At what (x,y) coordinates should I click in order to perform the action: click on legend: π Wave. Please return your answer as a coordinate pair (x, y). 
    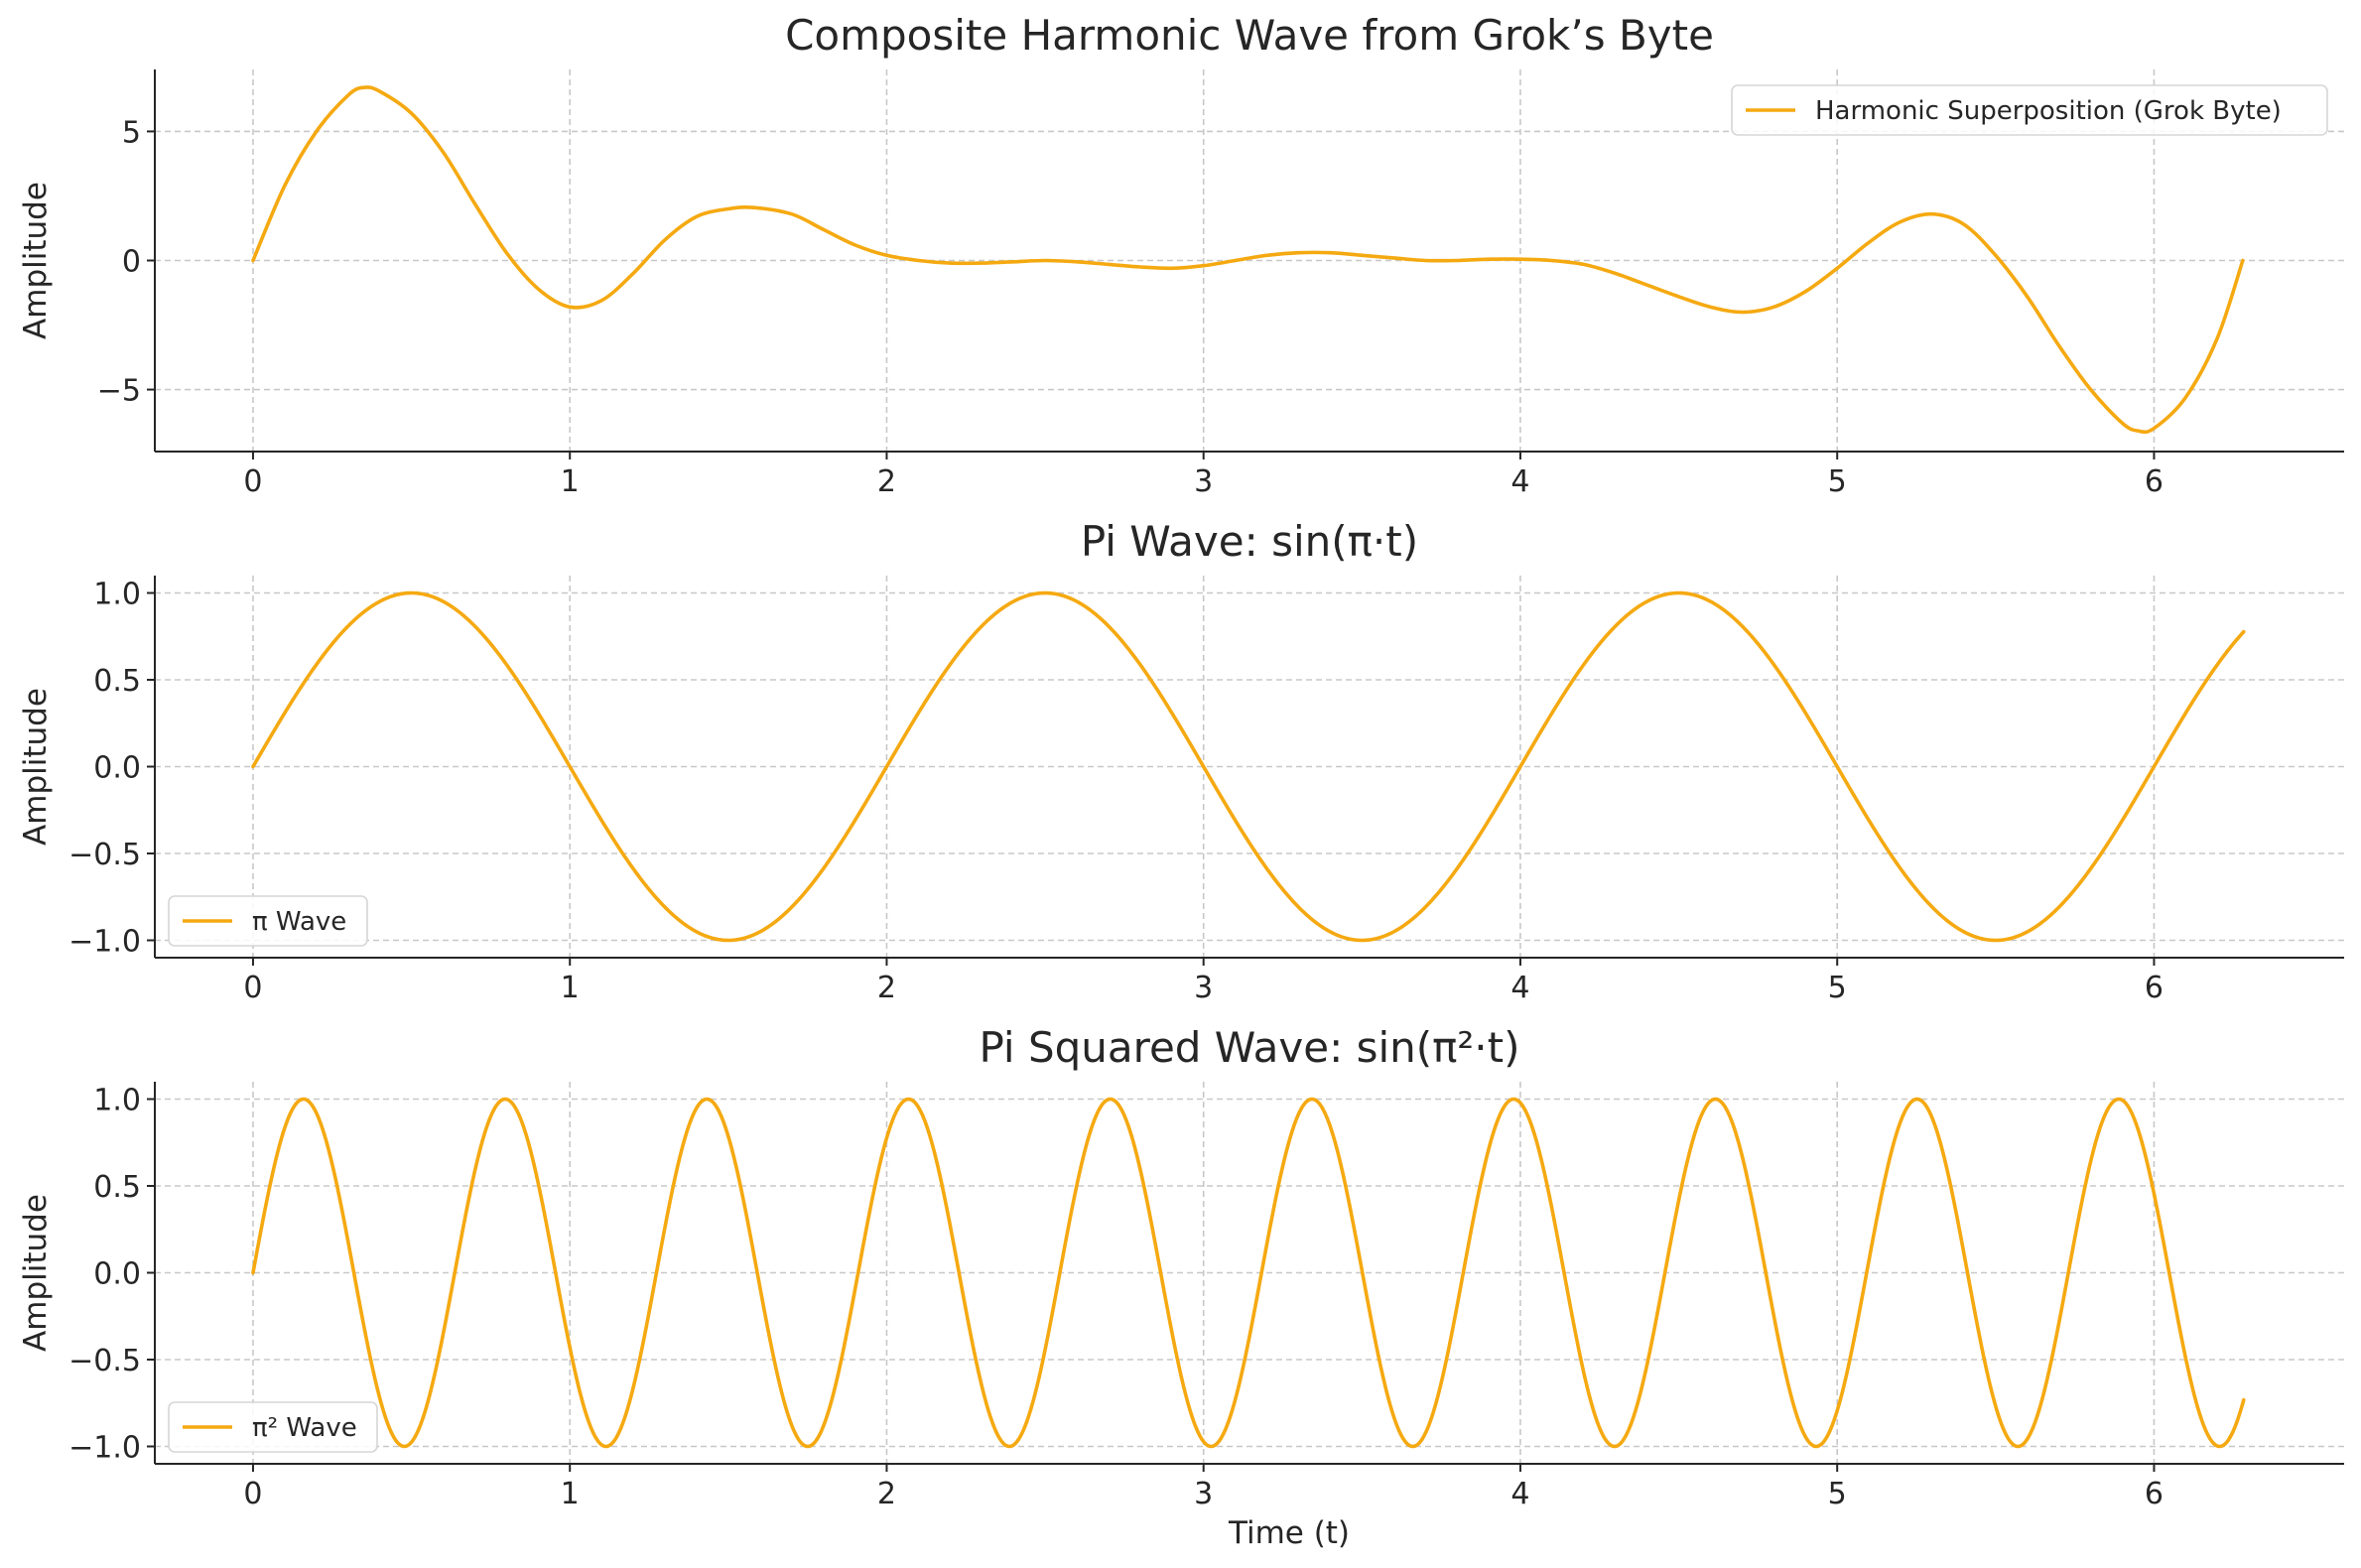
    Looking at the image, I should click on (268, 921).